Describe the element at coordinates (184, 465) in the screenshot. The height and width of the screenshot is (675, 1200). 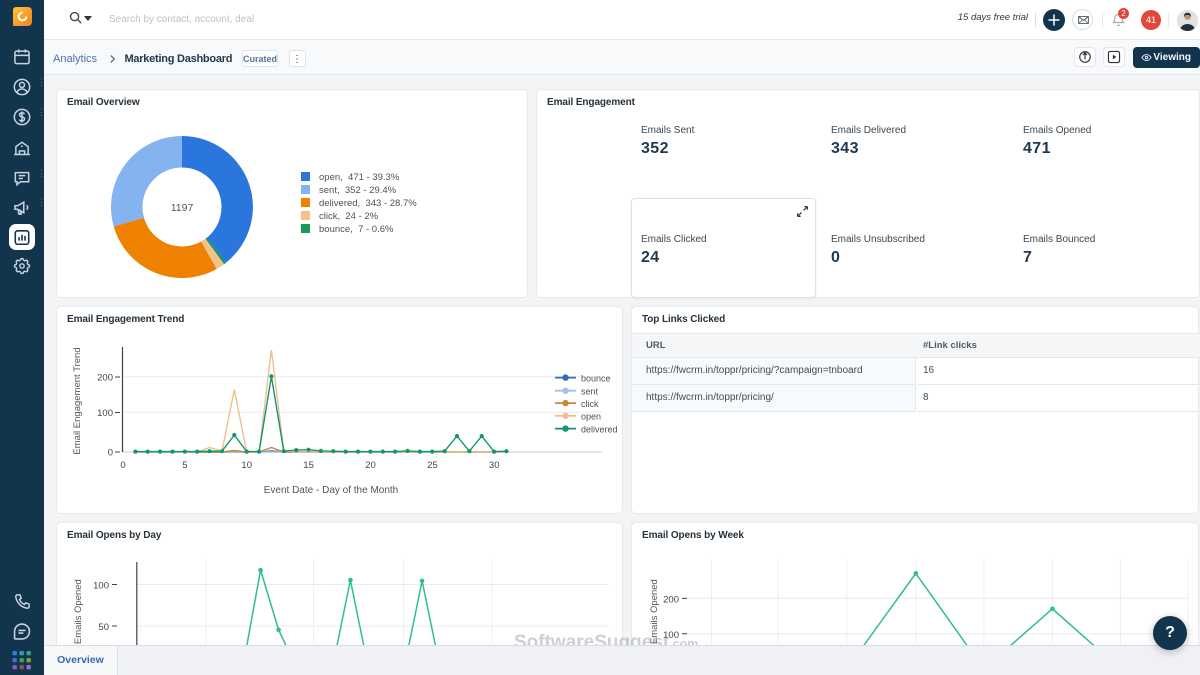
I see `svg-text: 5` at that location.